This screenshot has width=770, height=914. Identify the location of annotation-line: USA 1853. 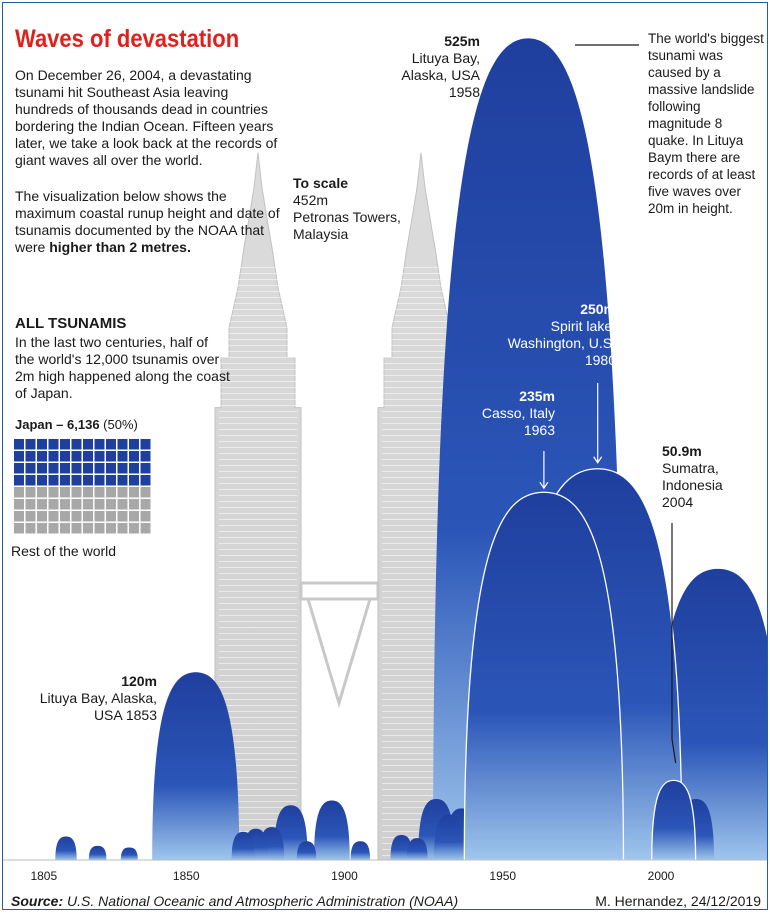
(125, 715).